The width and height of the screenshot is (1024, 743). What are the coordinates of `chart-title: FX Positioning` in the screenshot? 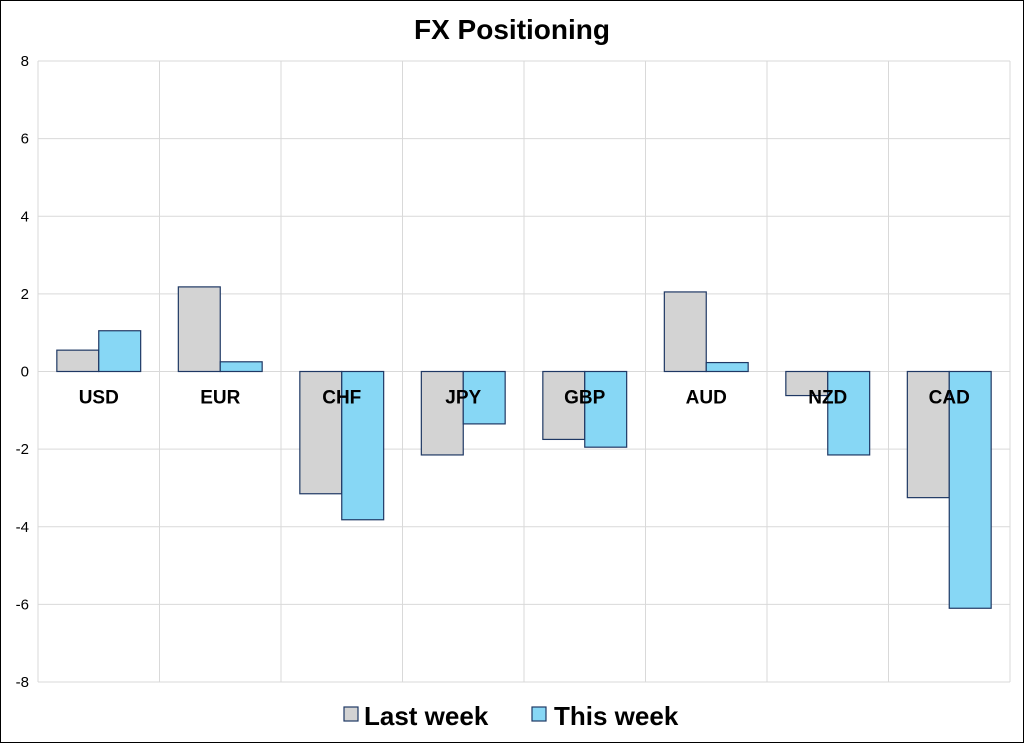 It's located at (512, 29).